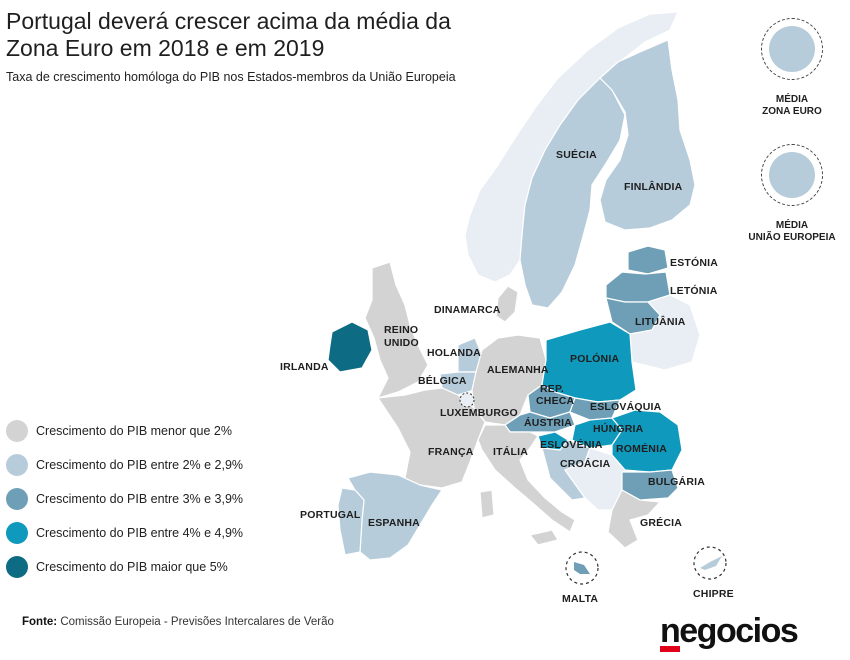 Image resolution: width=850 pixels, height=660 pixels. Describe the element at coordinates (518, 370) in the screenshot. I see `label-alemanha: ALEMANHA` at that location.